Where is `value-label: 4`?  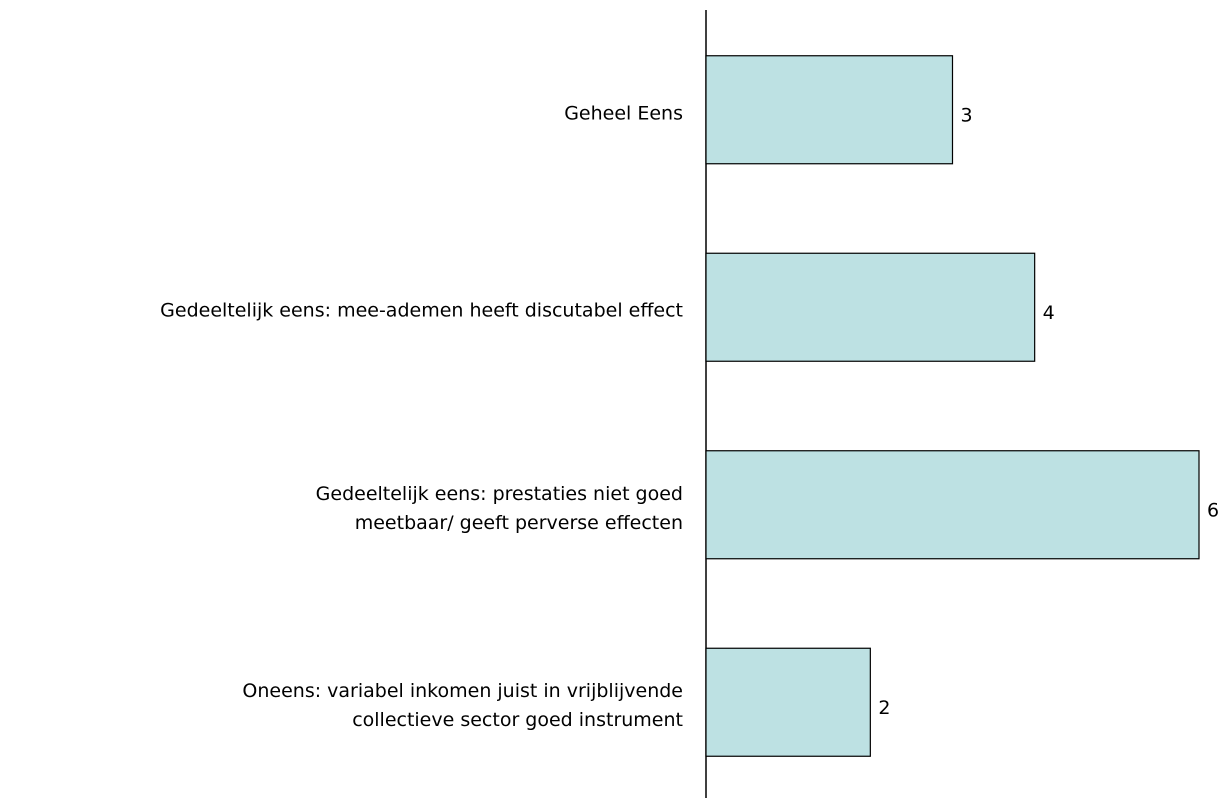 value-label: 4 is located at coordinates (1049, 313).